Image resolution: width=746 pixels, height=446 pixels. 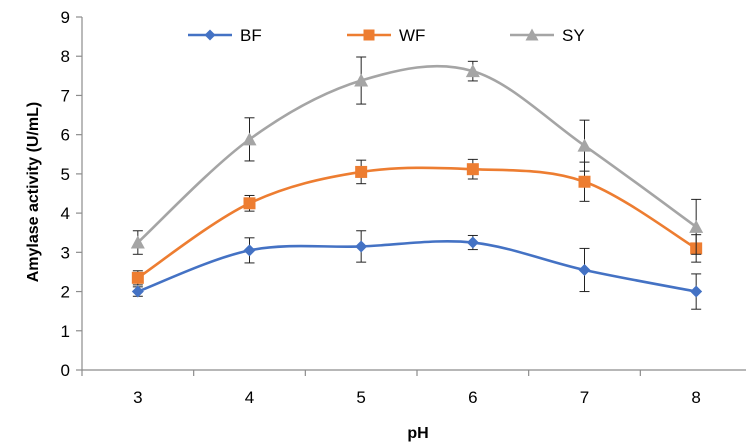 What do you see at coordinates (65, 292) in the screenshot?
I see `y-tick-label: 2` at bounding box center [65, 292].